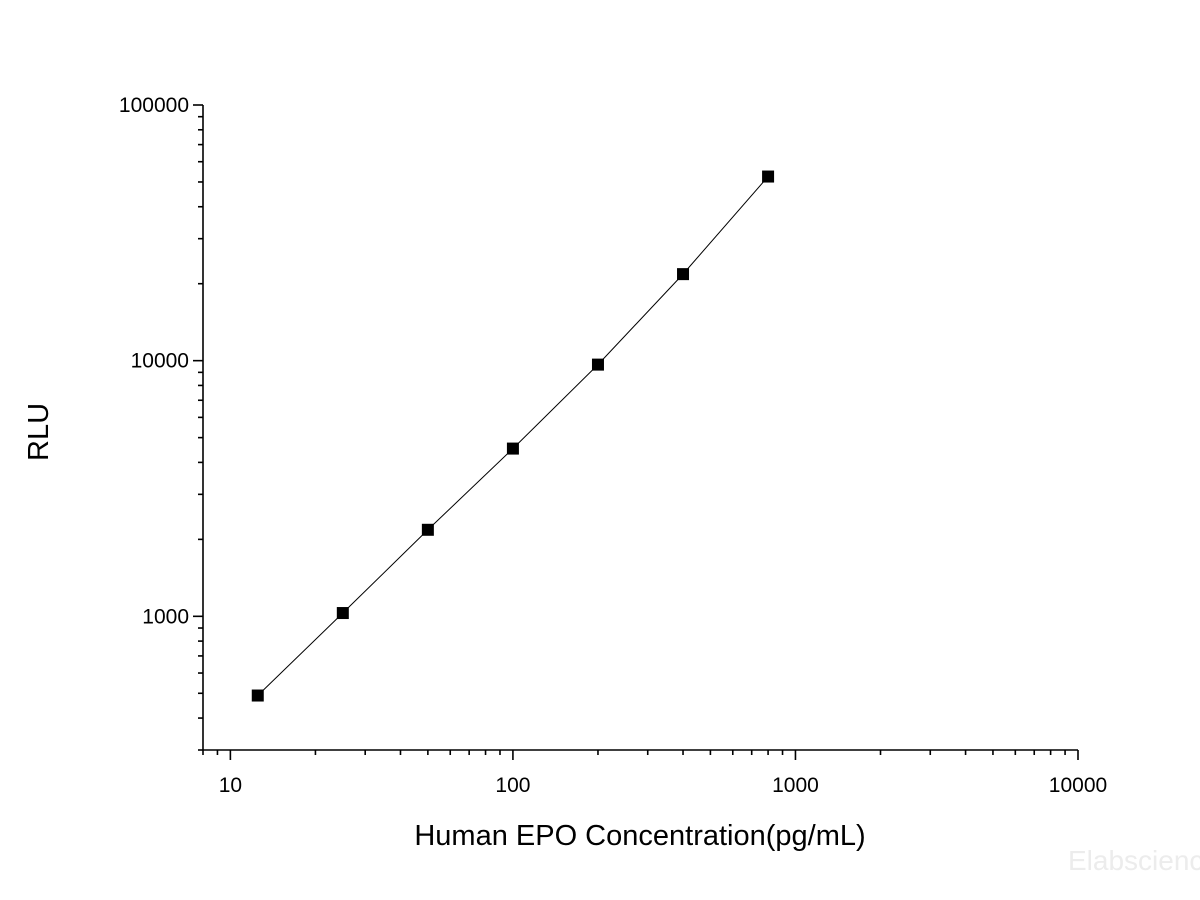 This screenshot has height=900, width=1200. What do you see at coordinates (512, 785) in the screenshot?
I see `x-tick-label: 100` at bounding box center [512, 785].